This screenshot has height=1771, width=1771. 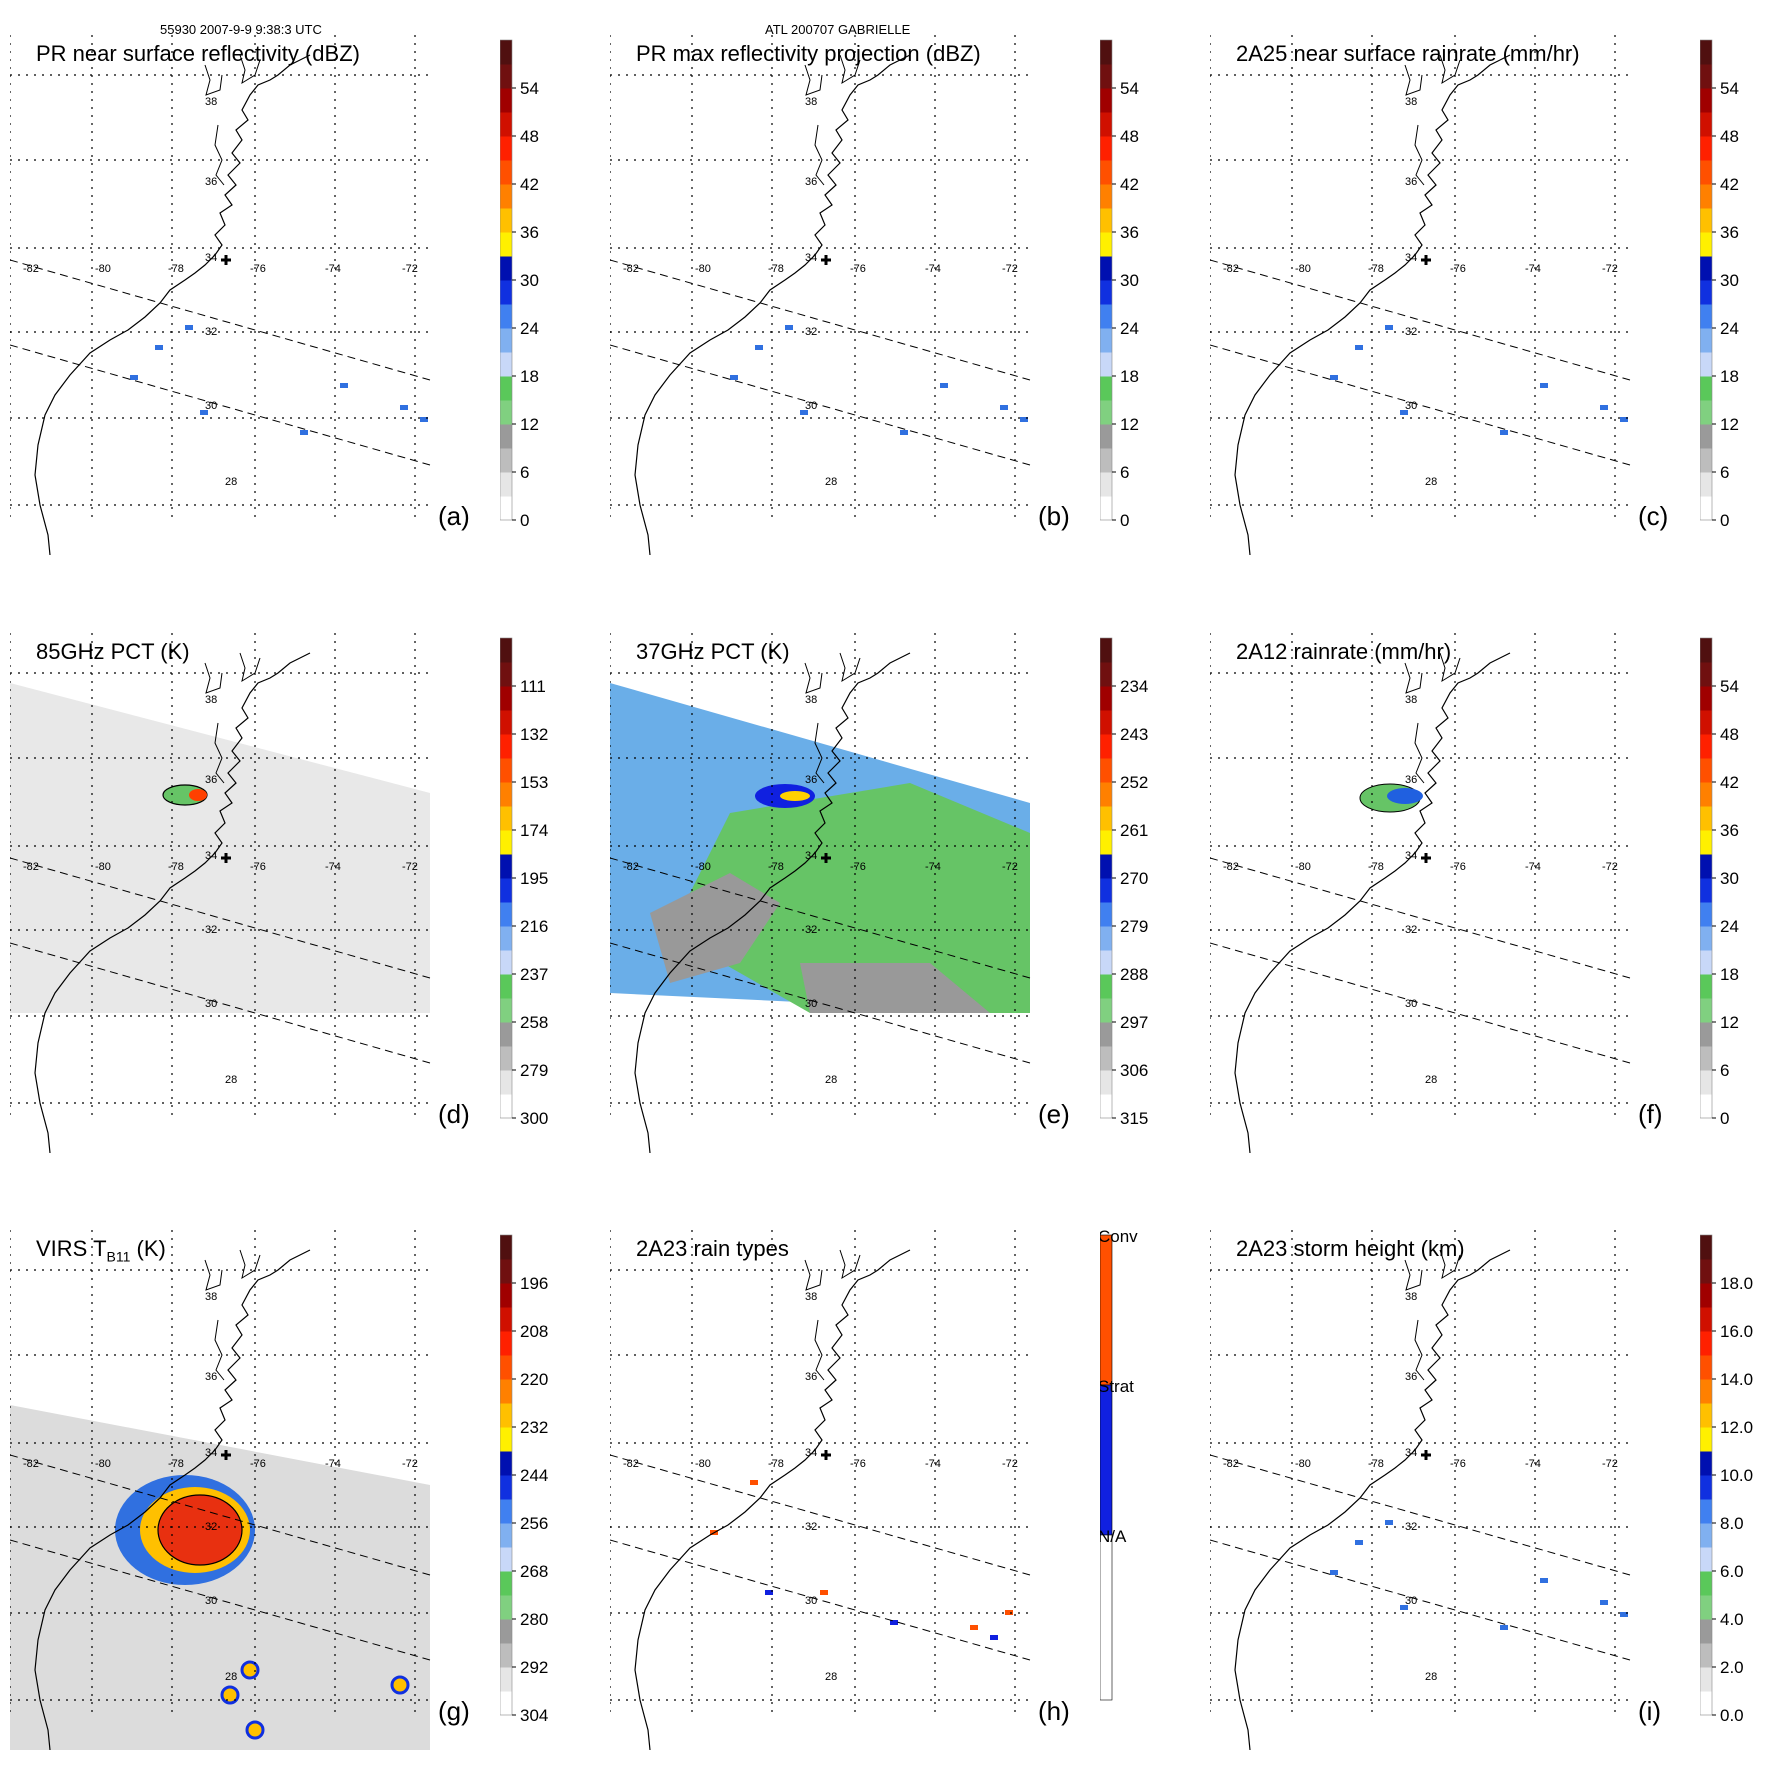 I want to click on colorbar-tick: 195, so click(x=534, y=878).